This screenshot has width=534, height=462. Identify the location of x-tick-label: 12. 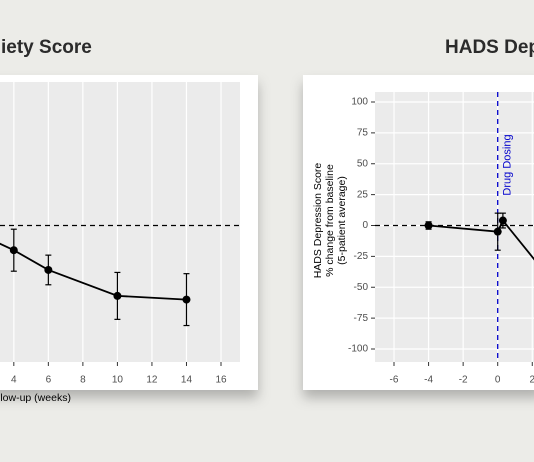
(152, 380).